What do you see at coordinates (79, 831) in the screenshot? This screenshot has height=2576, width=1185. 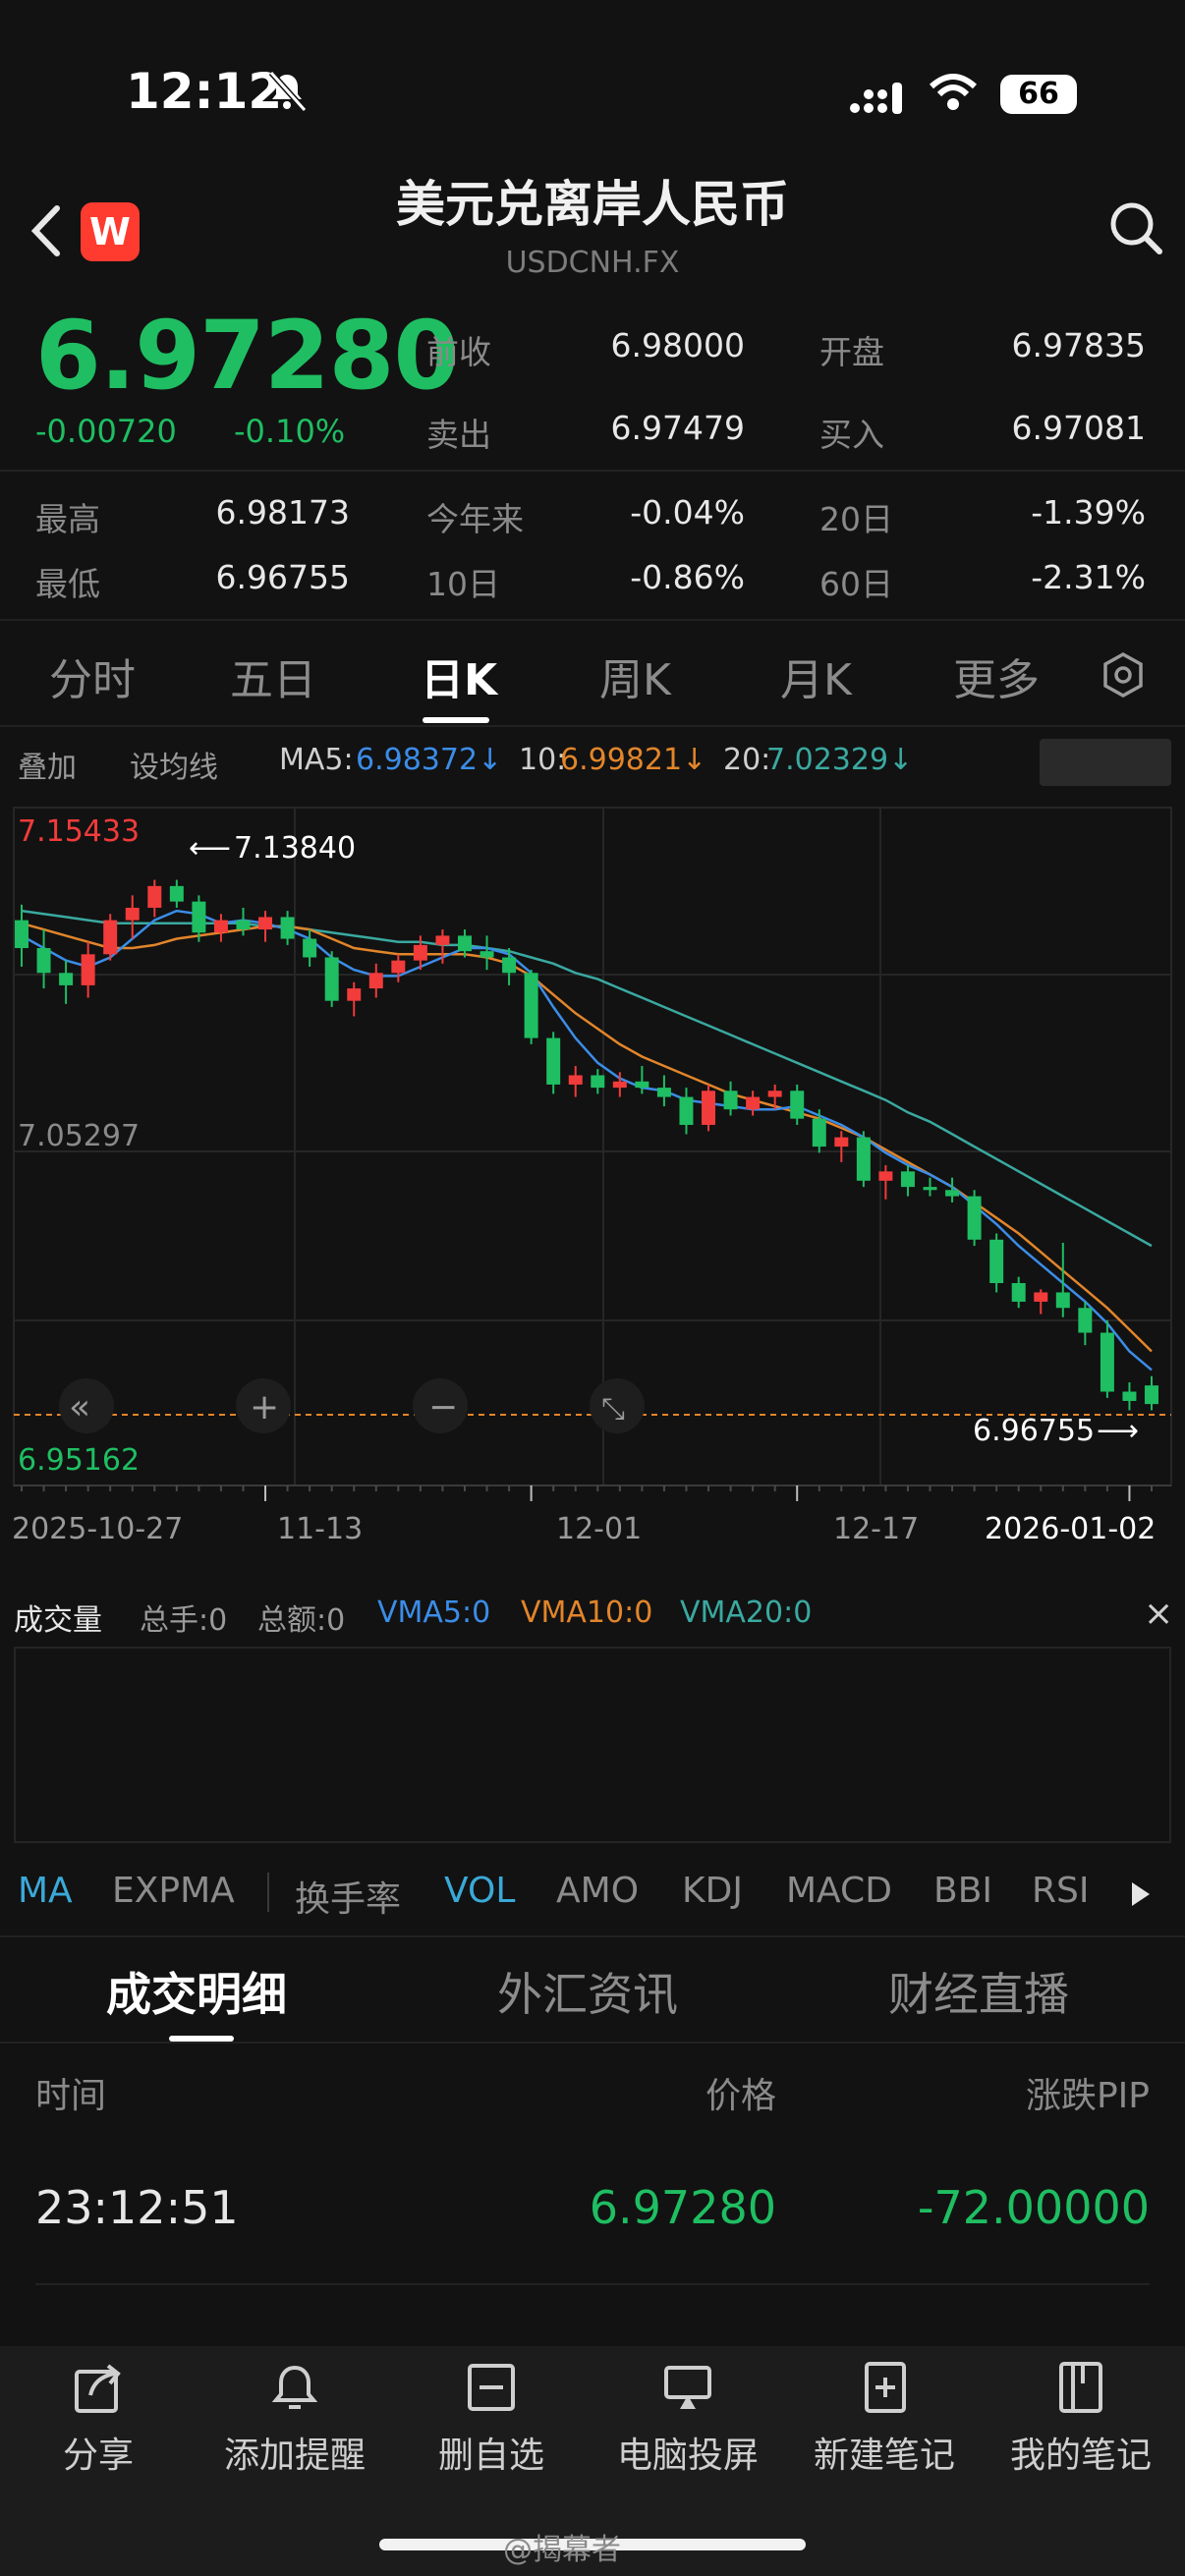 I see `y-axis-max-label: 7.15433` at bounding box center [79, 831].